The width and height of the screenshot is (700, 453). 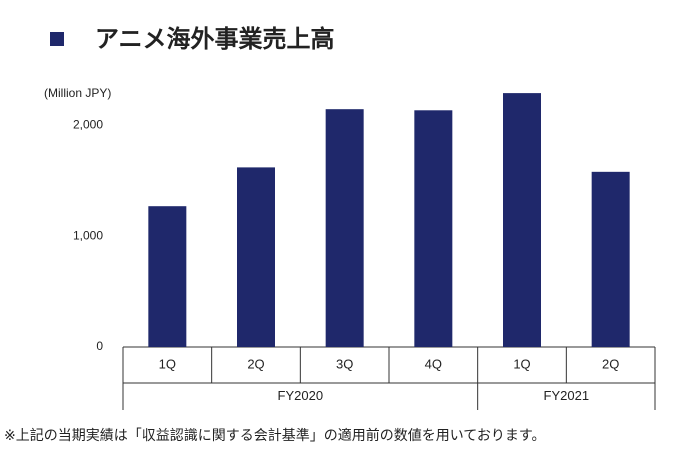 I want to click on footnote: ※上記の当期実績は「収益認識に関する会計基準」の適用前の数値を用いております。, so click(x=275, y=435).